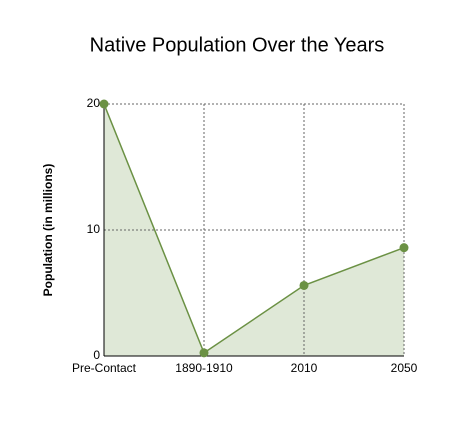 The width and height of the screenshot is (474, 436). Describe the element at coordinates (96, 355) in the screenshot. I see `y-tick-label: 0` at that location.